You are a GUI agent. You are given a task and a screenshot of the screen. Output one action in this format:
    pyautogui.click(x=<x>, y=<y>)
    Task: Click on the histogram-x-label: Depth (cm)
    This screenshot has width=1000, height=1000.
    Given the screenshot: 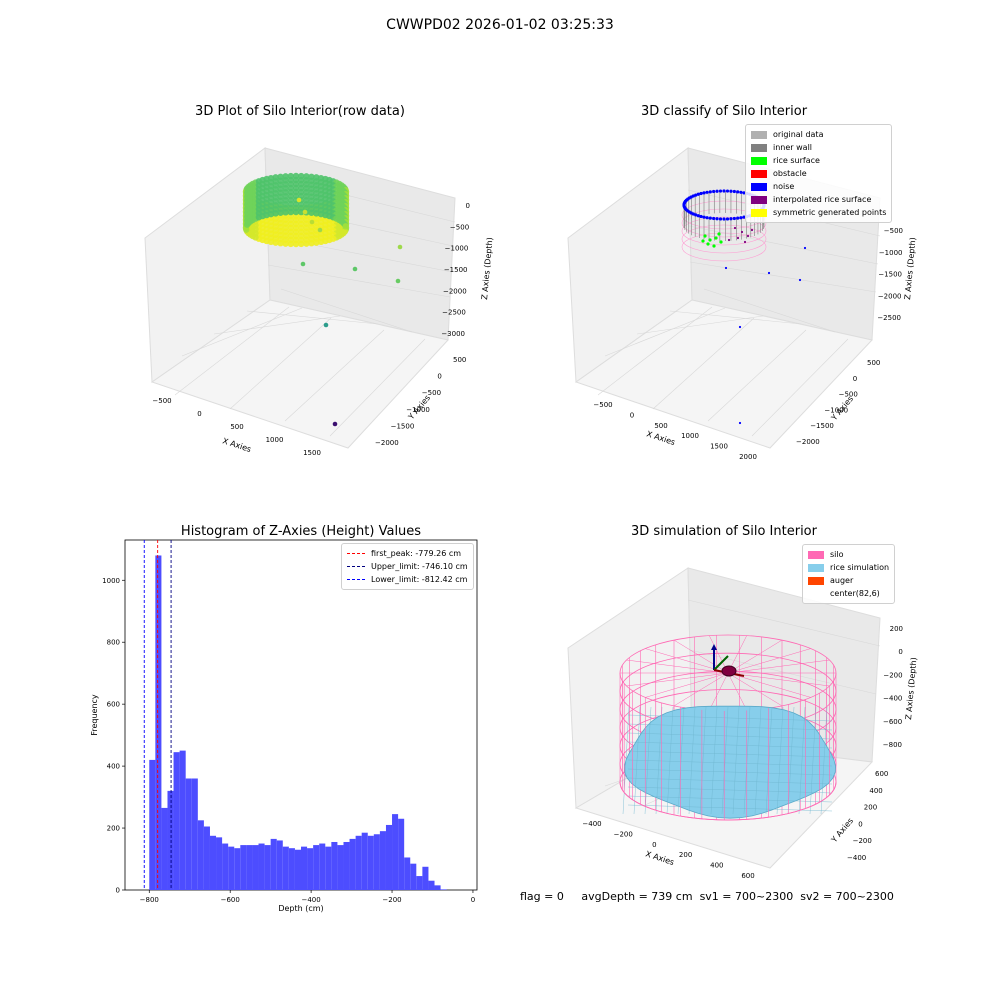 What is the action you would take?
    pyautogui.click(x=300, y=908)
    